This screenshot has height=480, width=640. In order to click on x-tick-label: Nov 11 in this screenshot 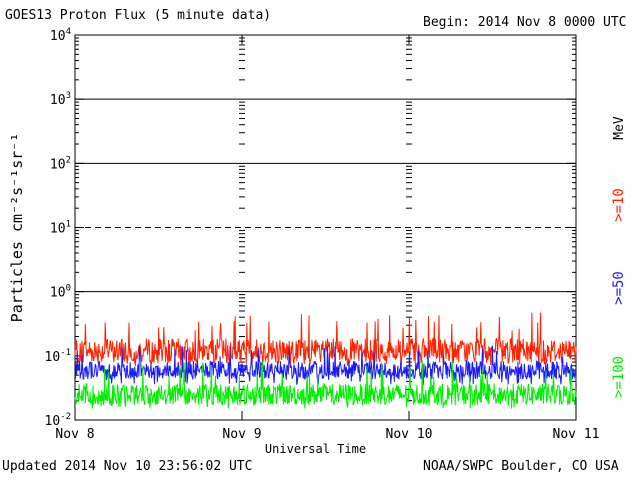, I will do `click(576, 434)`.